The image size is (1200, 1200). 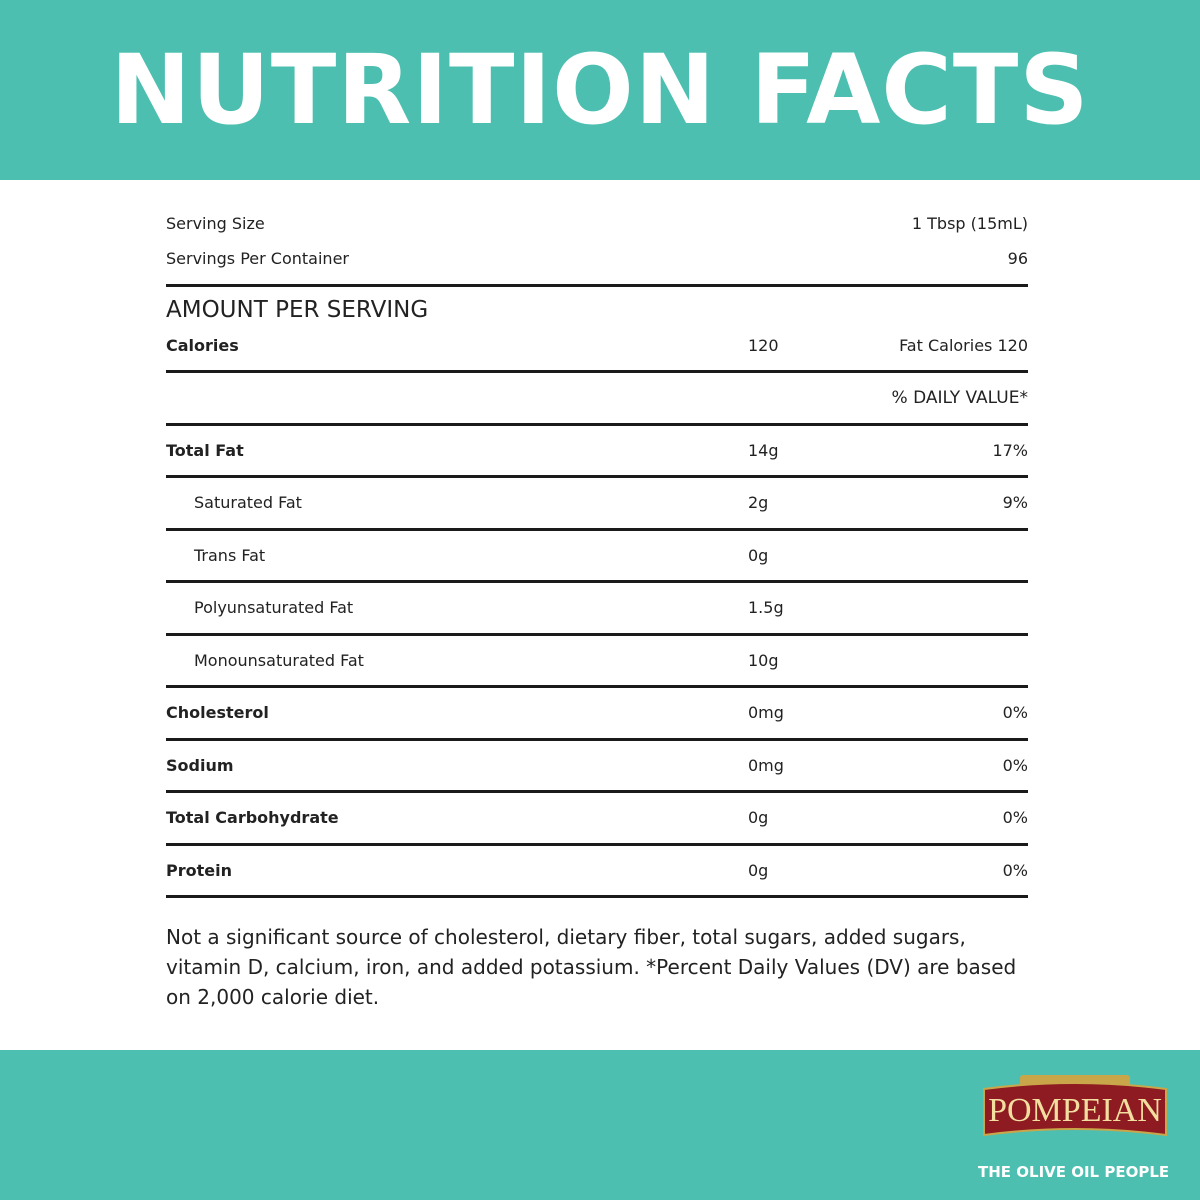 I want to click on servings-per-container-label: Servings Per Container, so click(x=257, y=258).